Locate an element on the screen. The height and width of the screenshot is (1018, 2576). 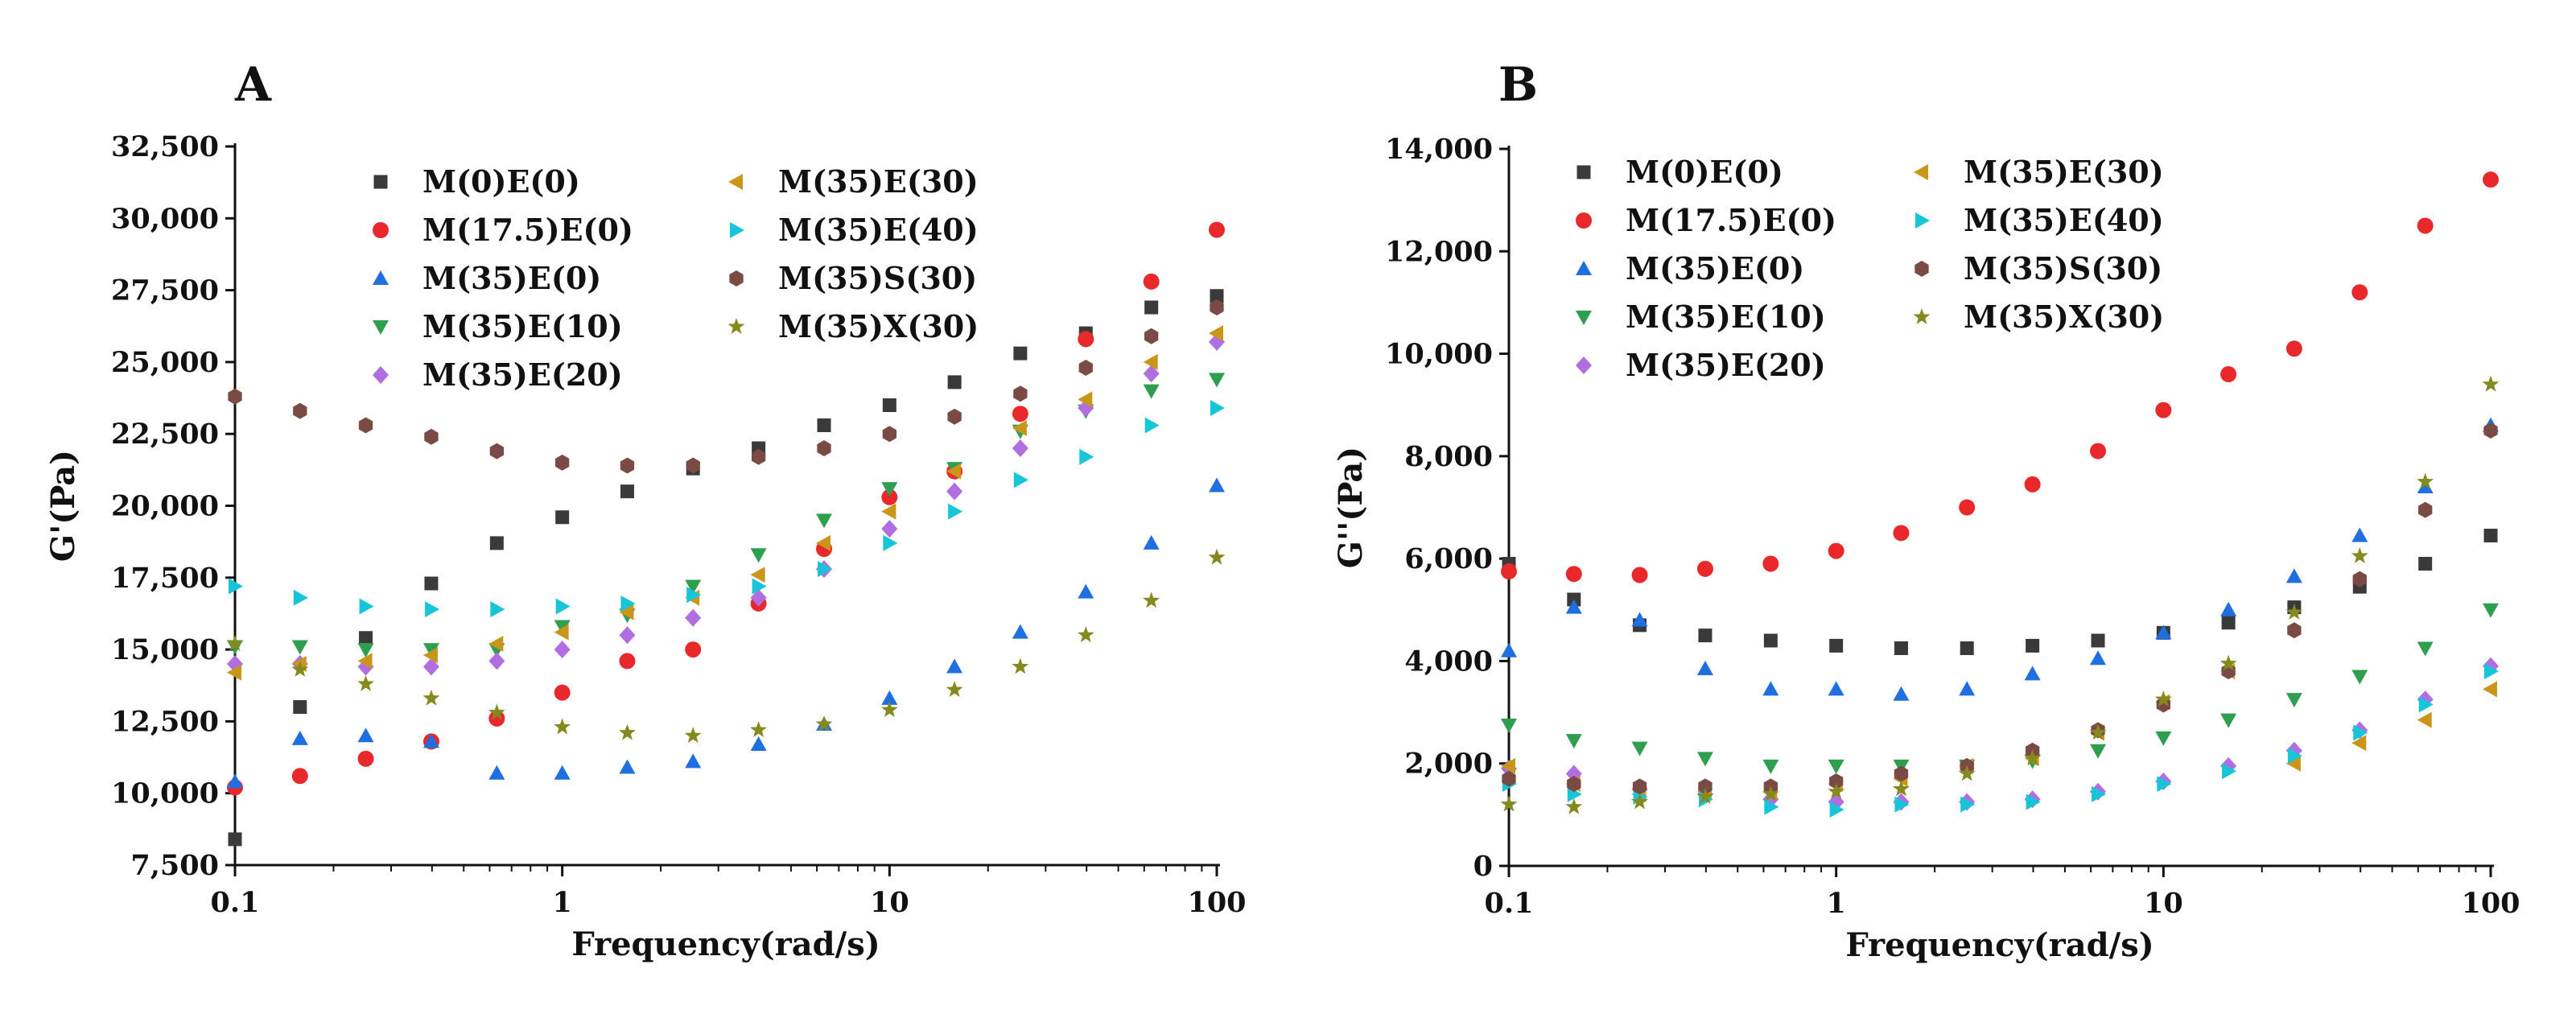
legend-label: M(35)E(10) is located at coordinates (522, 326).